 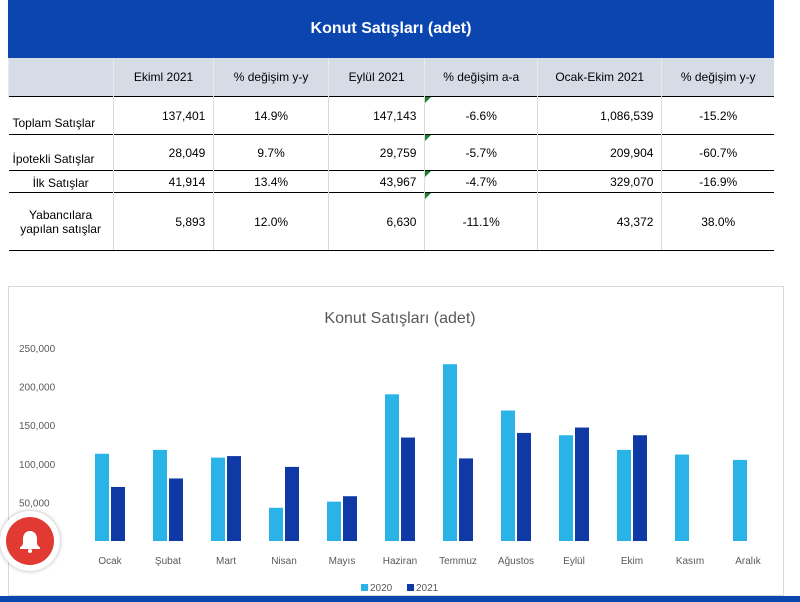 What do you see at coordinates (376, 77) in the screenshot?
I see `header-eylul-2021: Eylül 2021` at bounding box center [376, 77].